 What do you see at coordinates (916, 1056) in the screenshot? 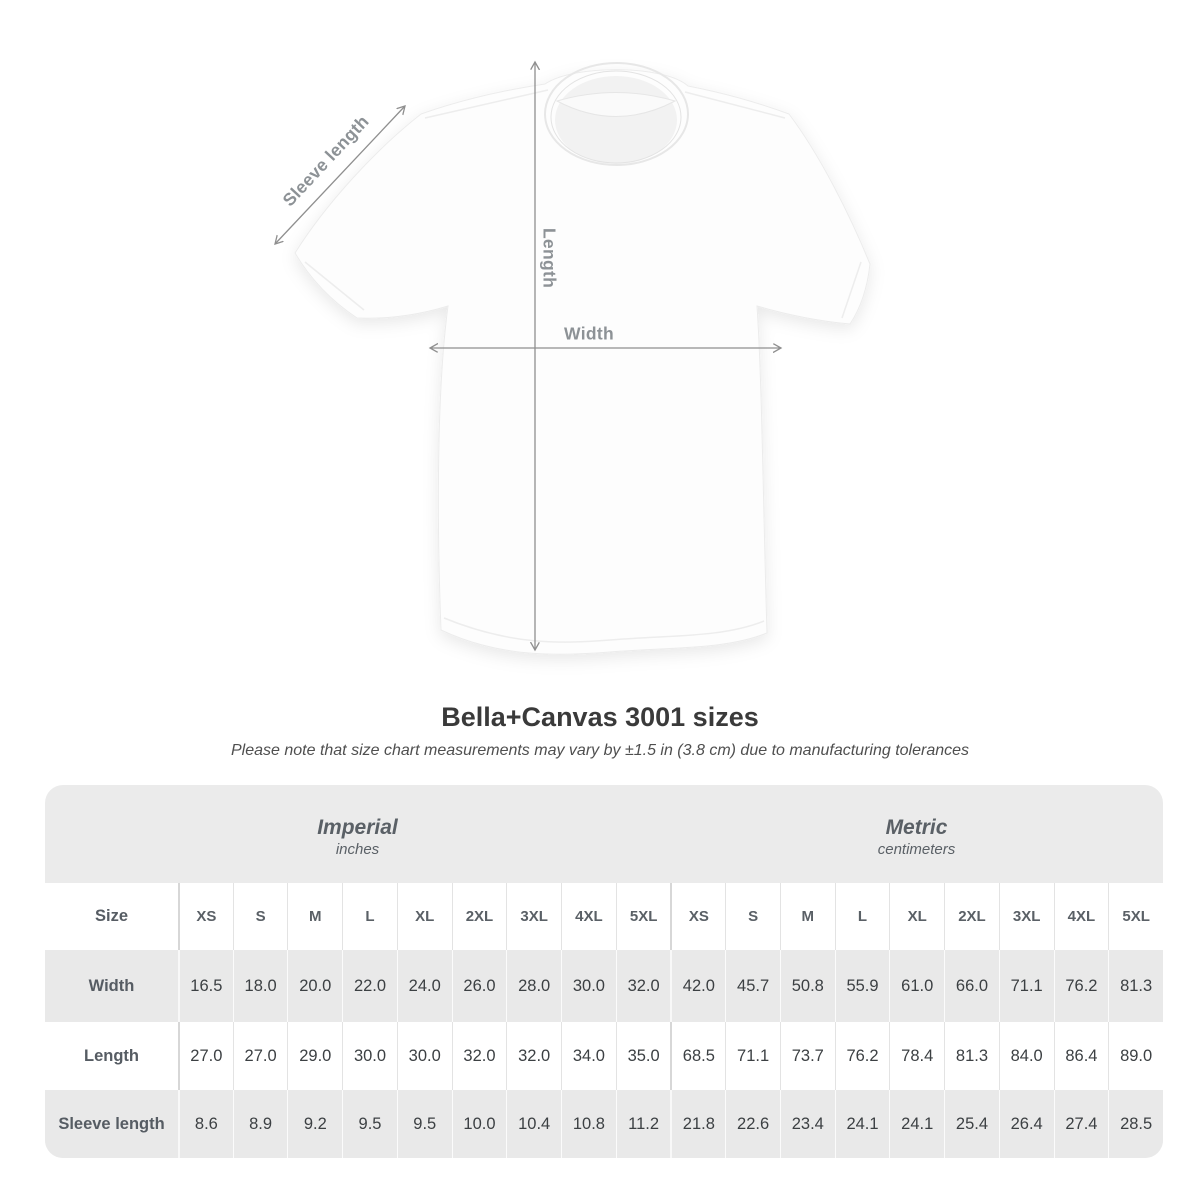
I see `value-cell: 78.4` at bounding box center [916, 1056].